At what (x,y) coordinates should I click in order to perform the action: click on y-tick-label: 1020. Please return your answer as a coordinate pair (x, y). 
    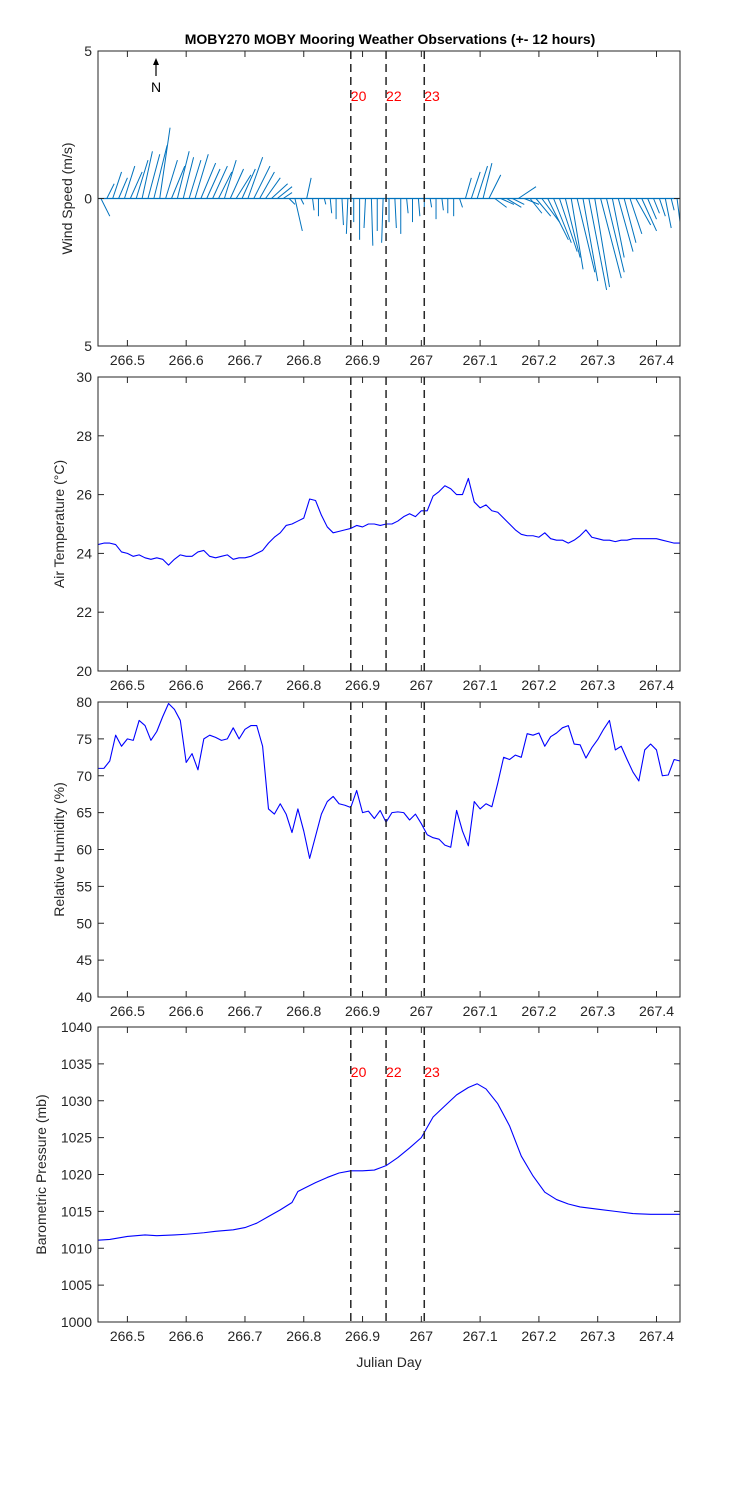
    Looking at the image, I should click on (76, 1175).